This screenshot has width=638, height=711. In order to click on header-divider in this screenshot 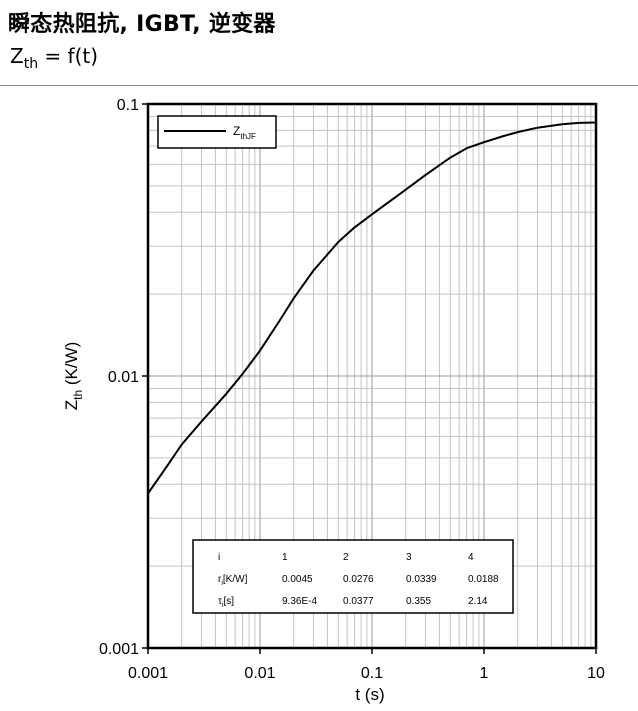, I will do `click(319, 85)`.